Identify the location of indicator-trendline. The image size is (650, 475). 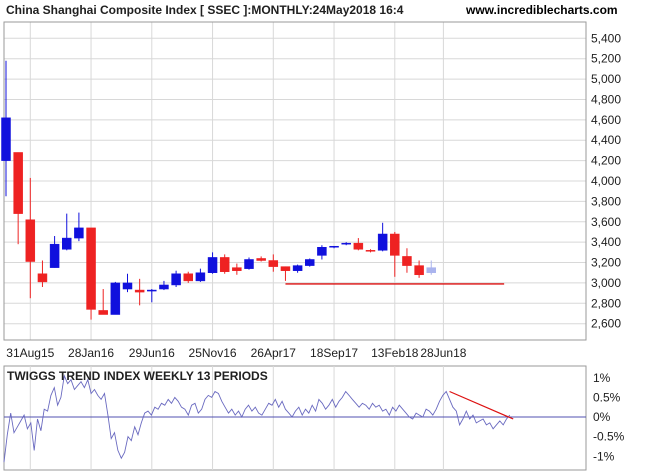
(481, 405).